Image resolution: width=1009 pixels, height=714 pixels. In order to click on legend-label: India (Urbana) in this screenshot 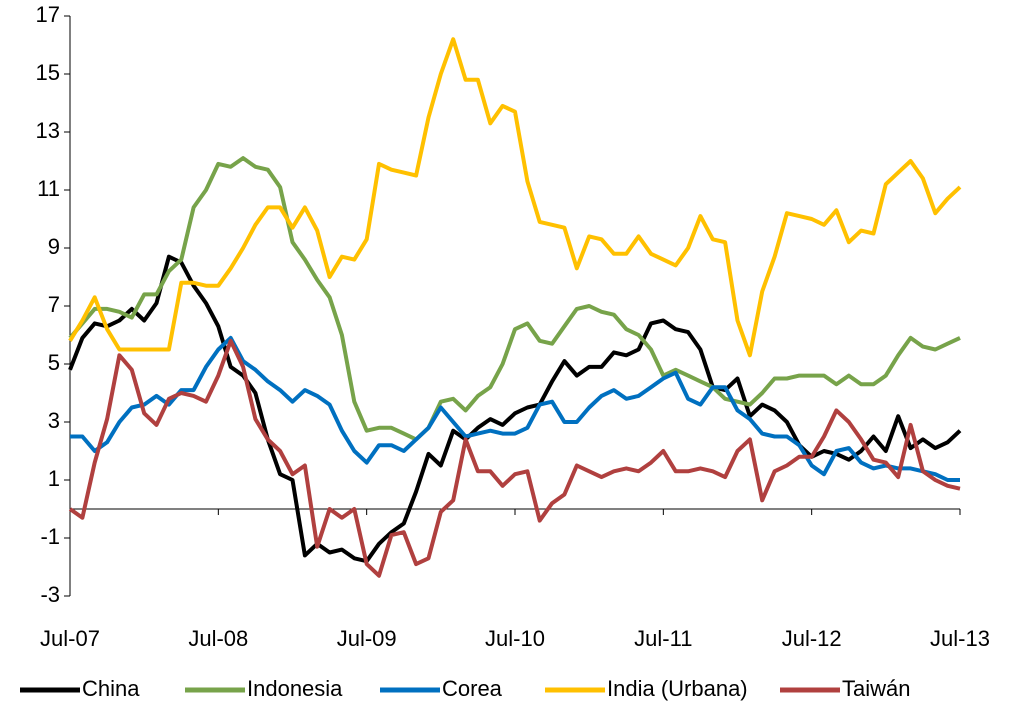, I will do `click(677, 688)`.